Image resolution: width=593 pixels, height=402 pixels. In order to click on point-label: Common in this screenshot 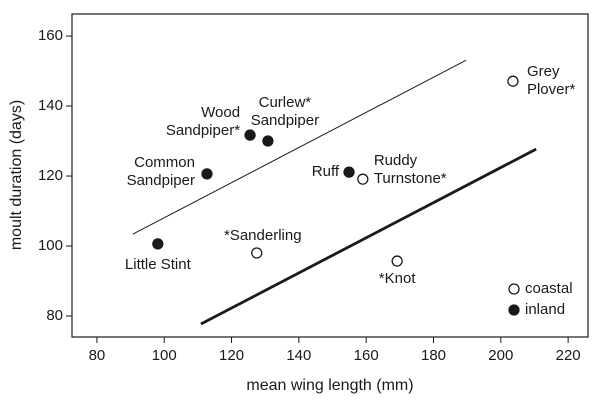, I will do `click(164, 162)`.